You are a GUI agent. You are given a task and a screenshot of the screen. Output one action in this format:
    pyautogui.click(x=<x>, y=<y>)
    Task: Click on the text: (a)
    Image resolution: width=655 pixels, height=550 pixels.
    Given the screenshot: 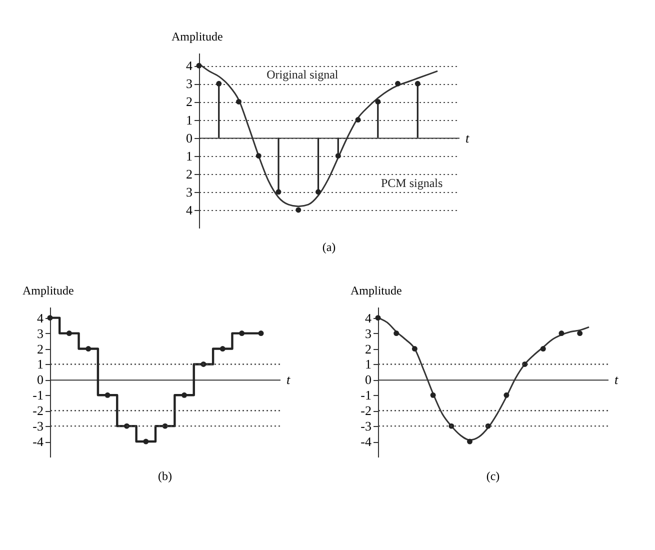 What is the action you would take?
    pyautogui.click(x=329, y=247)
    